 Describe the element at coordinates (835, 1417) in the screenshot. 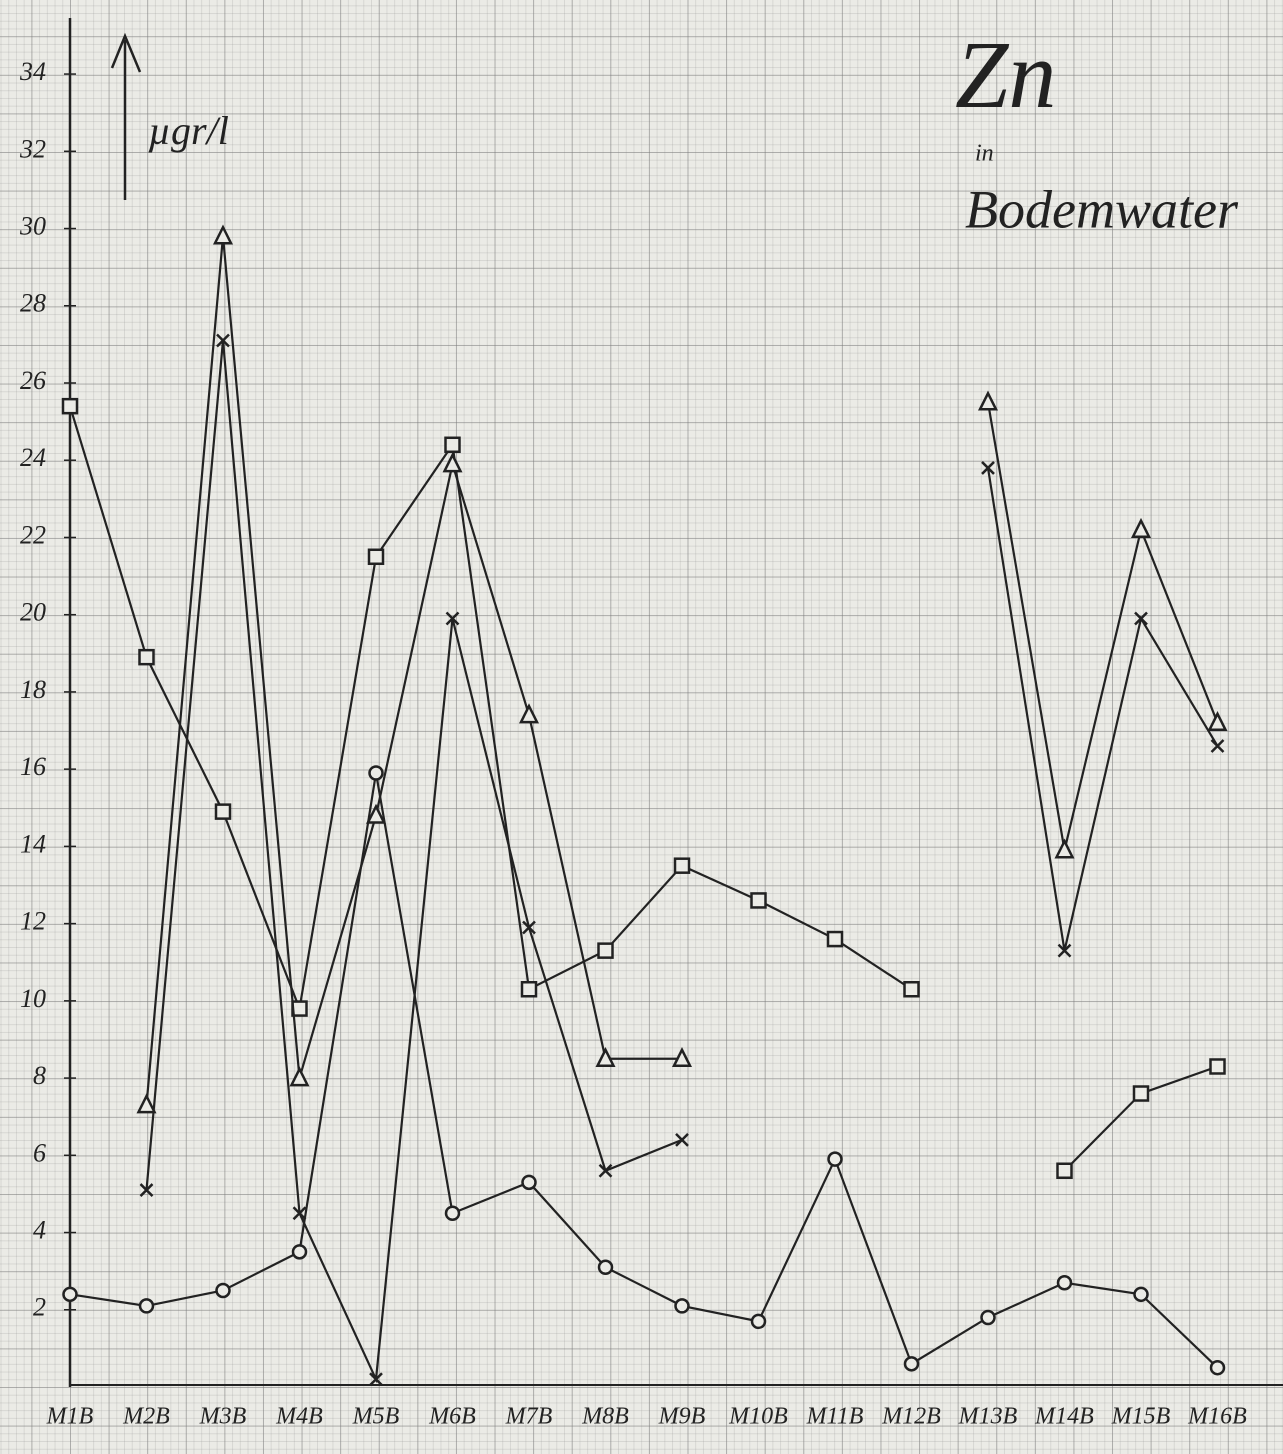

I see `x-tick-label: M11B` at that location.